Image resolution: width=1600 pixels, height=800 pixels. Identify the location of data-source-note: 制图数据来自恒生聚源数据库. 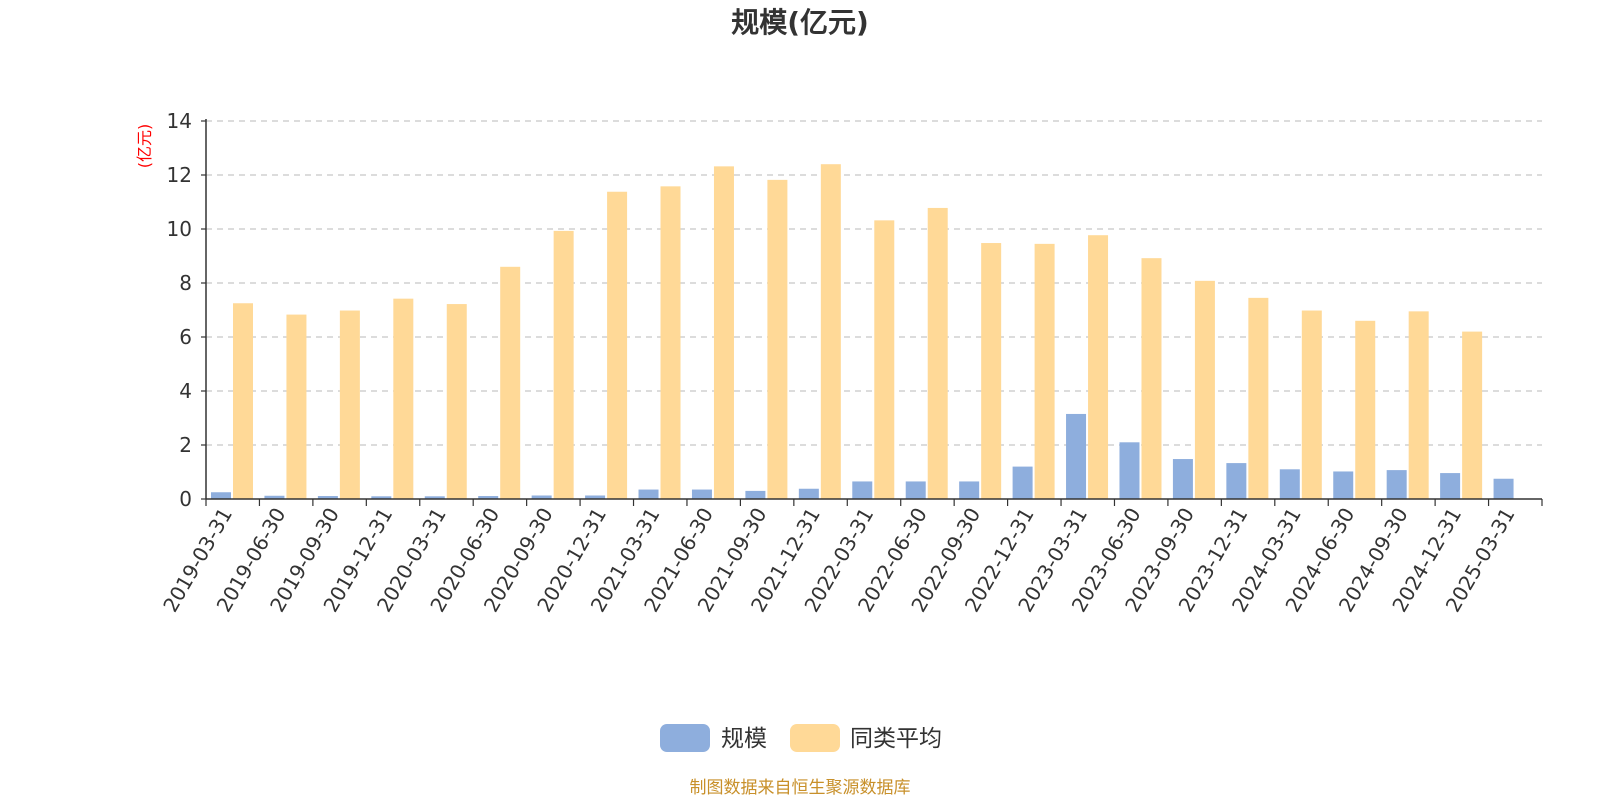
(800, 788).